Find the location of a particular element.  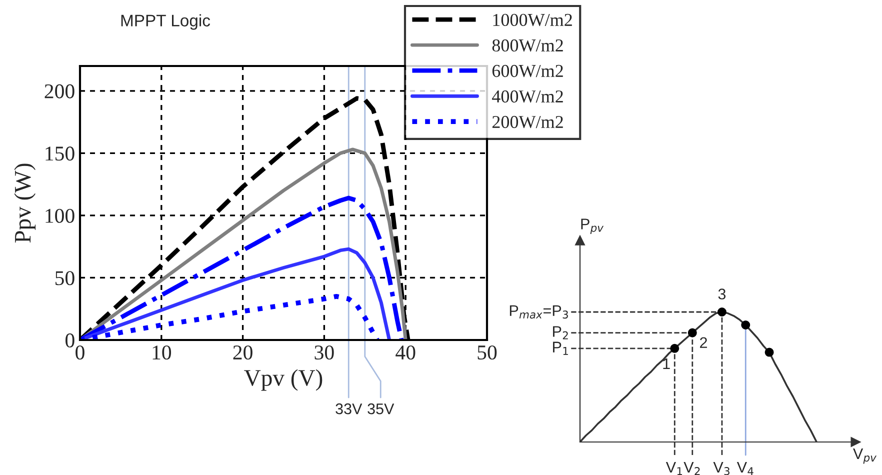

x-tick-label: 0 is located at coordinates (80, 352).